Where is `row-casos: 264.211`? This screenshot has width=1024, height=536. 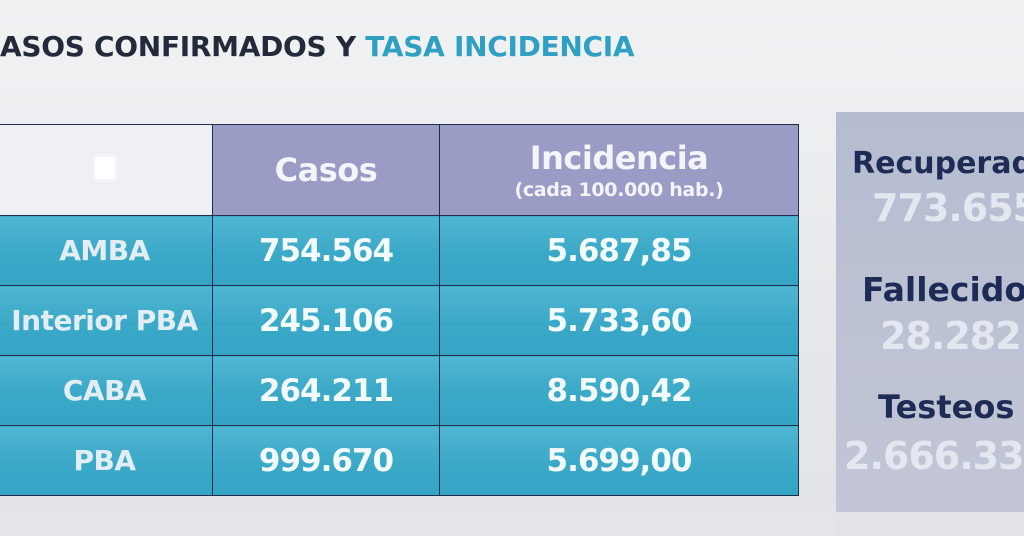 row-casos: 264.211 is located at coordinates (326, 390).